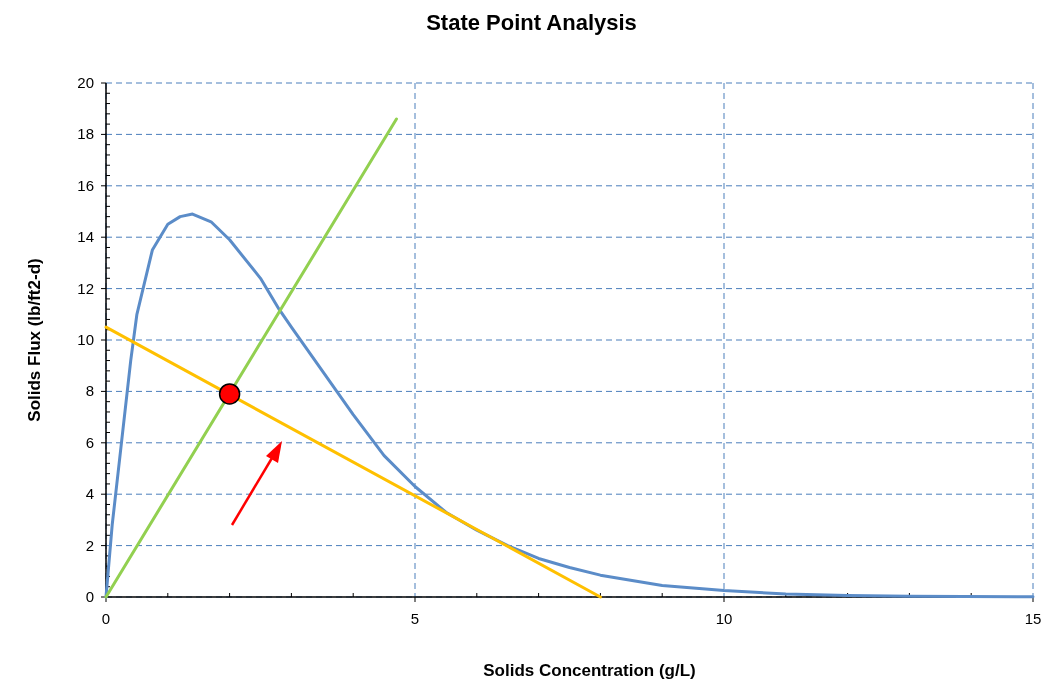  Describe the element at coordinates (415, 618) in the screenshot. I see `x-tick-label: 5` at that location.